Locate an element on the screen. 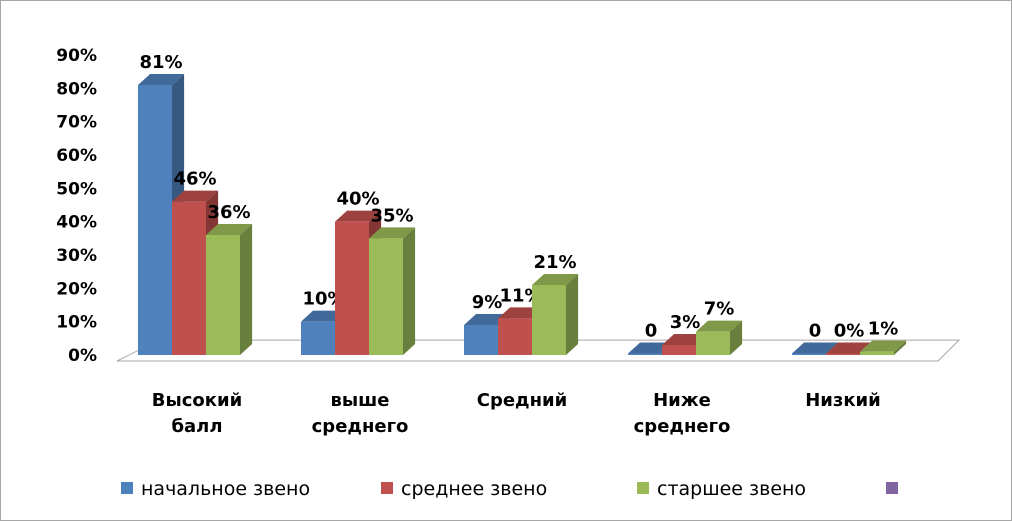  y-tick-label: 70% is located at coordinates (76, 123).